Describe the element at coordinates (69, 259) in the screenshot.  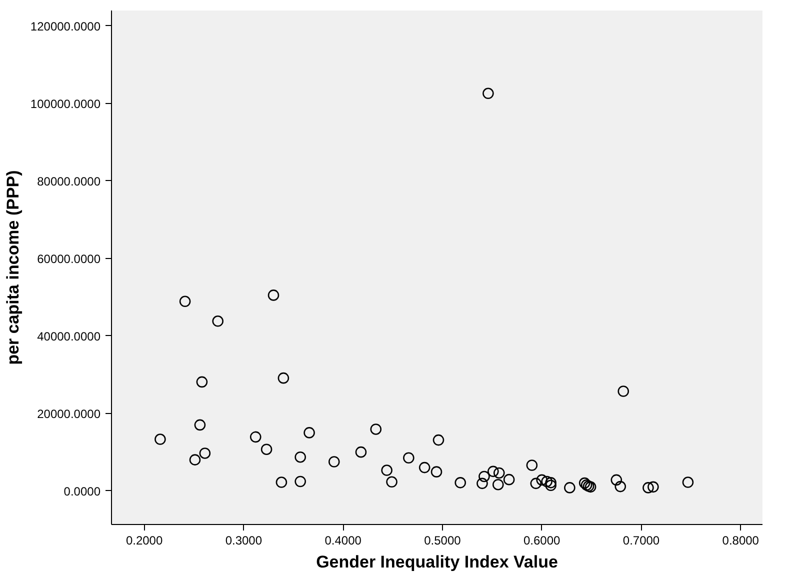
I see `y-tick-label: 60000.0000` at that location.